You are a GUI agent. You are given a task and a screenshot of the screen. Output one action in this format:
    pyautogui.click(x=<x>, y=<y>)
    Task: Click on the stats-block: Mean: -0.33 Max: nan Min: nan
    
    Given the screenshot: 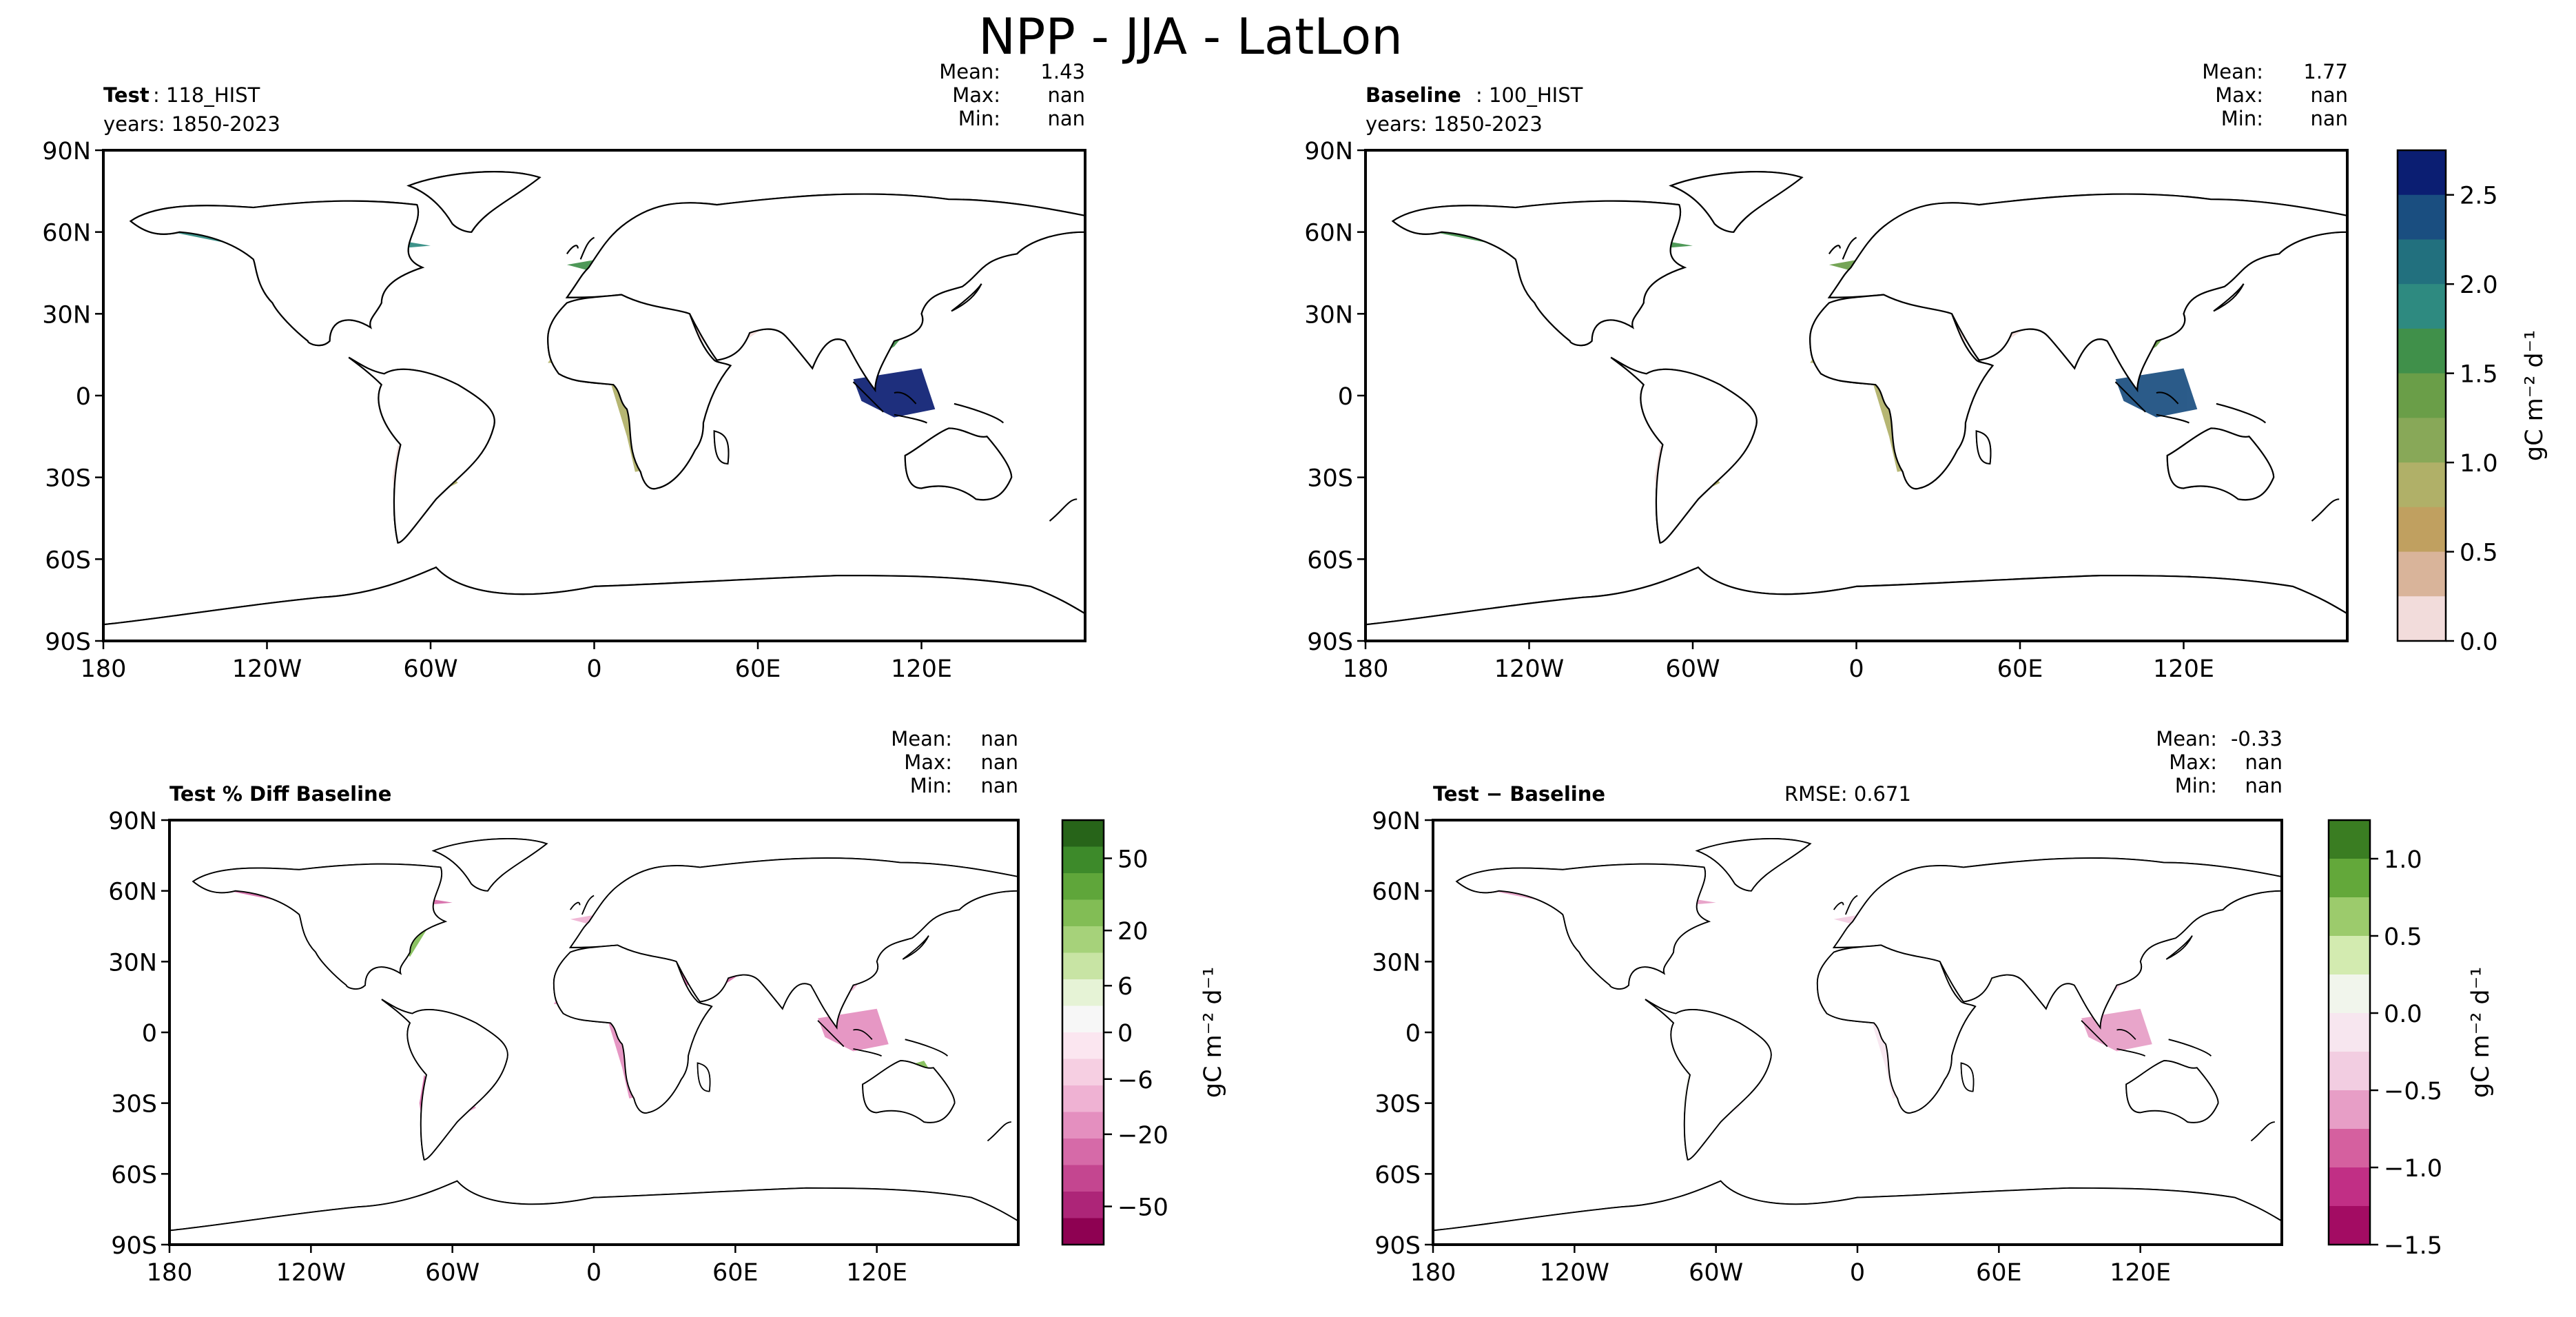 What is the action you would take?
    pyautogui.click(x=2219, y=762)
    